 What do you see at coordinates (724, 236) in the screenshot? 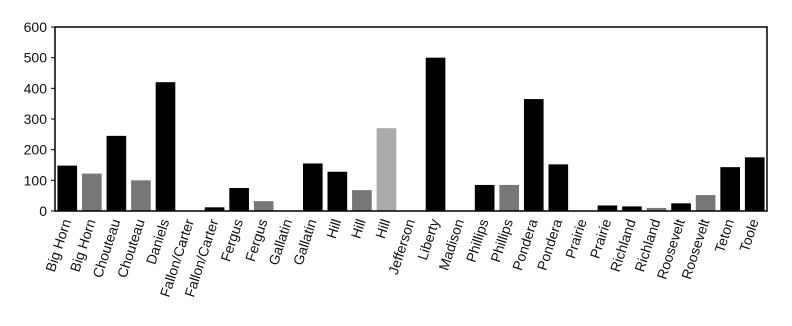
I see `x-tick-label: Teton` at bounding box center [724, 236].